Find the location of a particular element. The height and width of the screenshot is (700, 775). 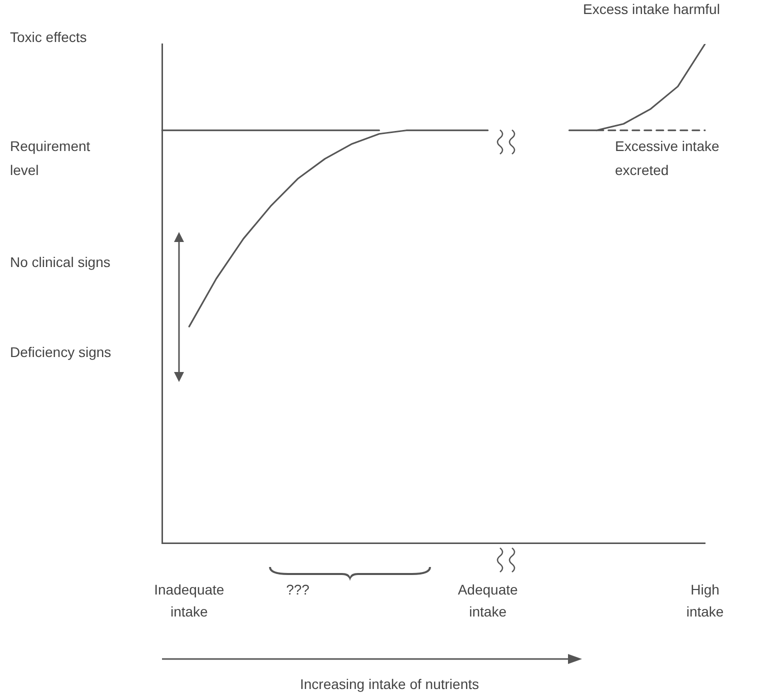

text: Deficiency signs is located at coordinates (61, 352).